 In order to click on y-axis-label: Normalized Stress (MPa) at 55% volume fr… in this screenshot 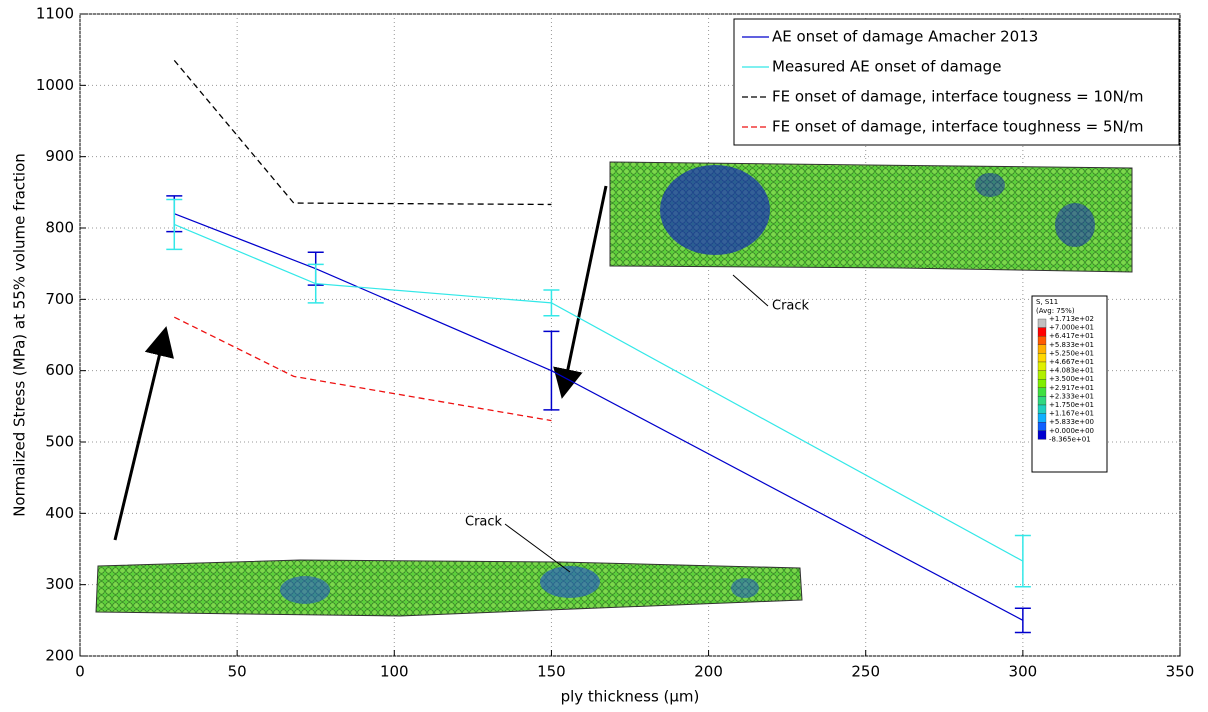, I will do `click(20, 335)`.